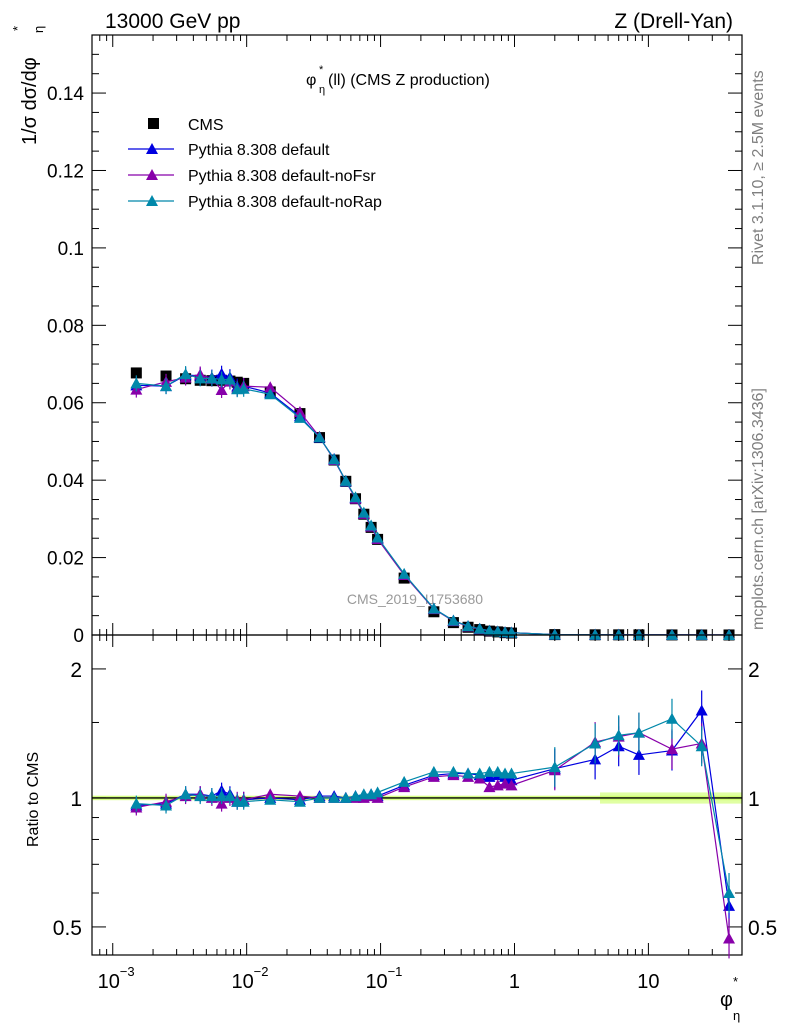 The height and width of the screenshot is (1024, 786). What do you see at coordinates (30, 101) in the screenshot?
I see `ylabel-main: 1/σ dσ/dφ` at bounding box center [30, 101].